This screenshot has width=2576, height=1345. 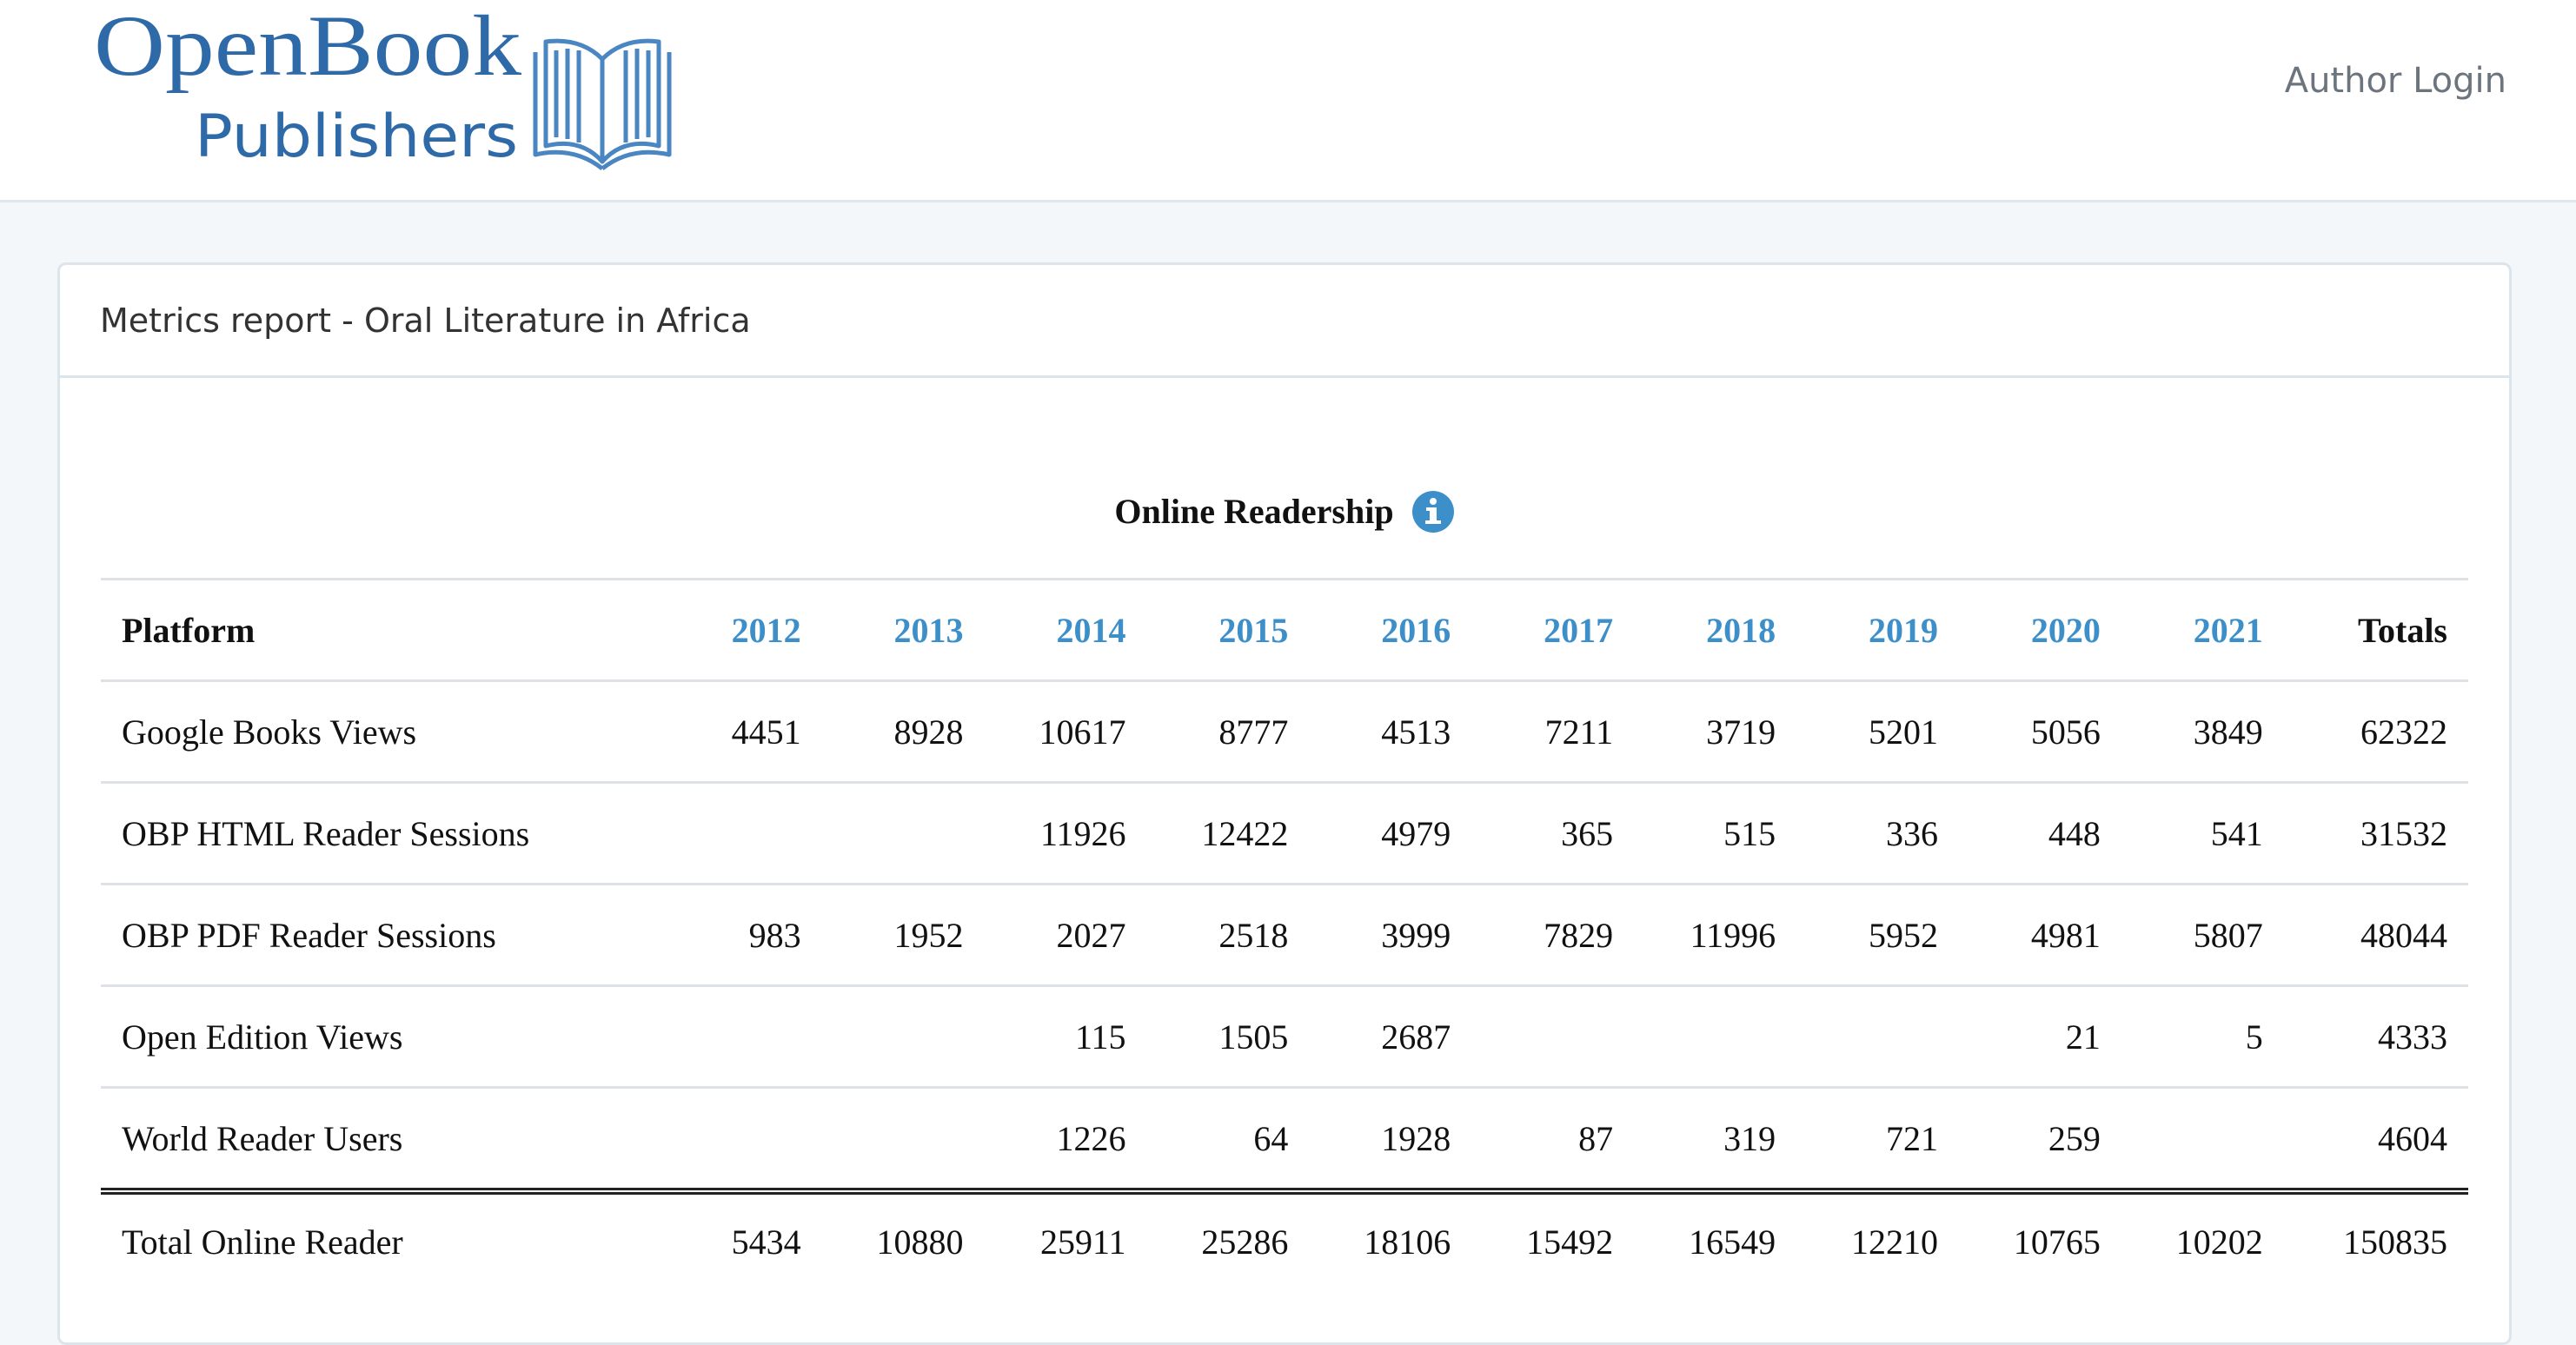 What do you see at coordinates (903, 1239) in the screenshot?
I see `value-cell: 10880` at bounding box center [903, 1239].